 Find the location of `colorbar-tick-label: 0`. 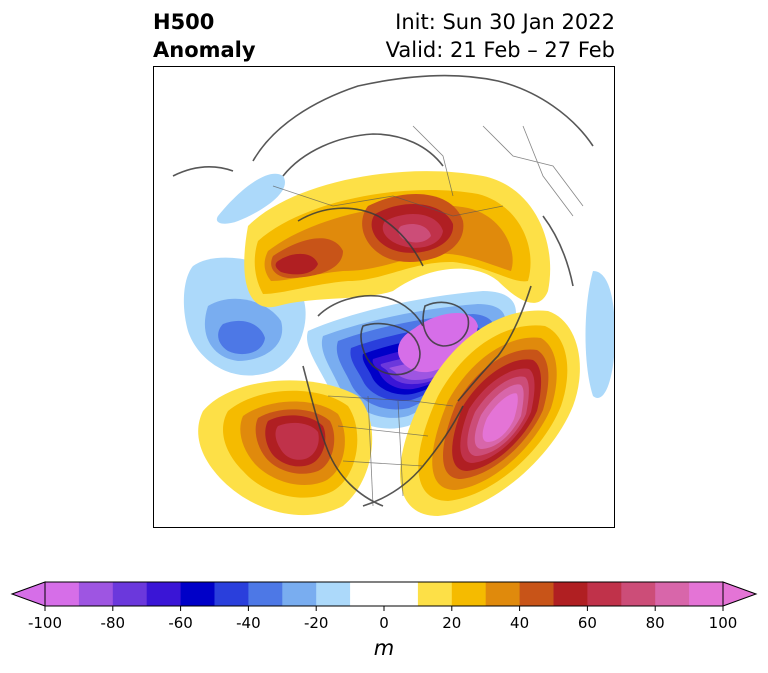

colorbar-tick-label: 0 is located at coordinates (384, 623).